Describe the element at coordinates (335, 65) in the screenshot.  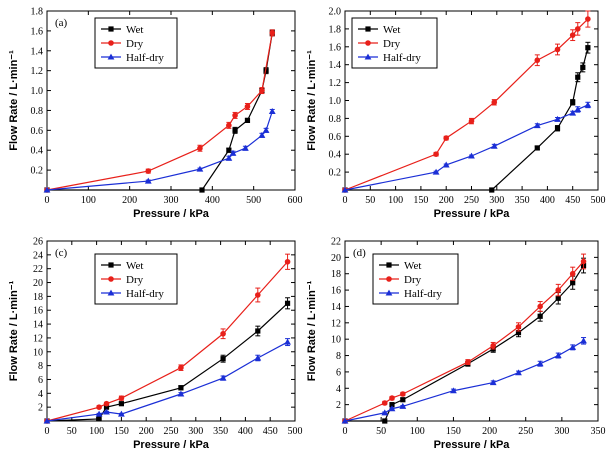
I see `panel-b-ytick-label: 1.4` at that location.